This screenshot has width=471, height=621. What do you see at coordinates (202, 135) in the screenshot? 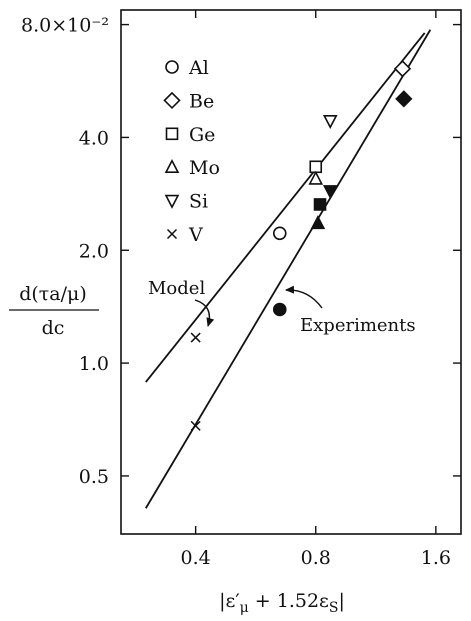
I see `legend-label-ge: Ge` at bounding box center [202, 135].